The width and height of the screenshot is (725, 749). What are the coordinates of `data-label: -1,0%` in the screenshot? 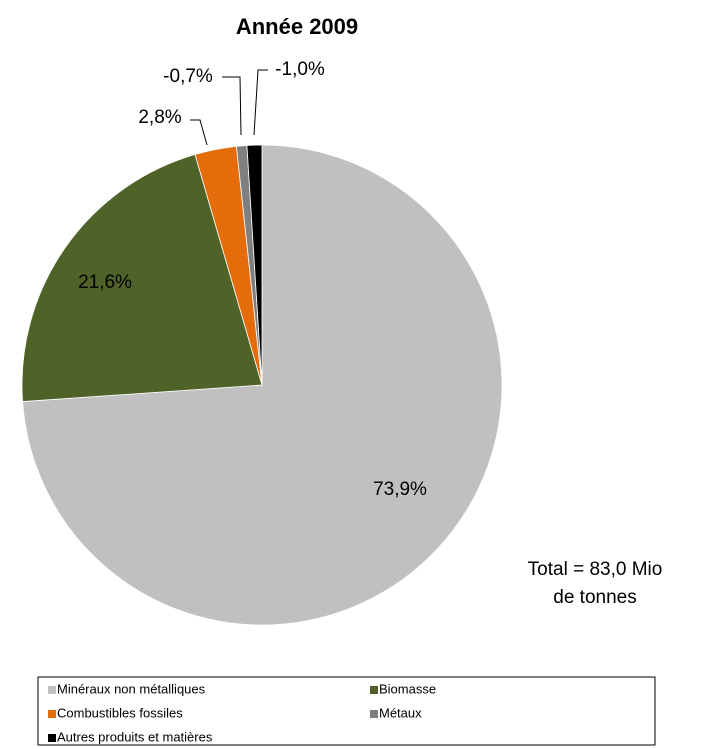 It's located at (300, 69).